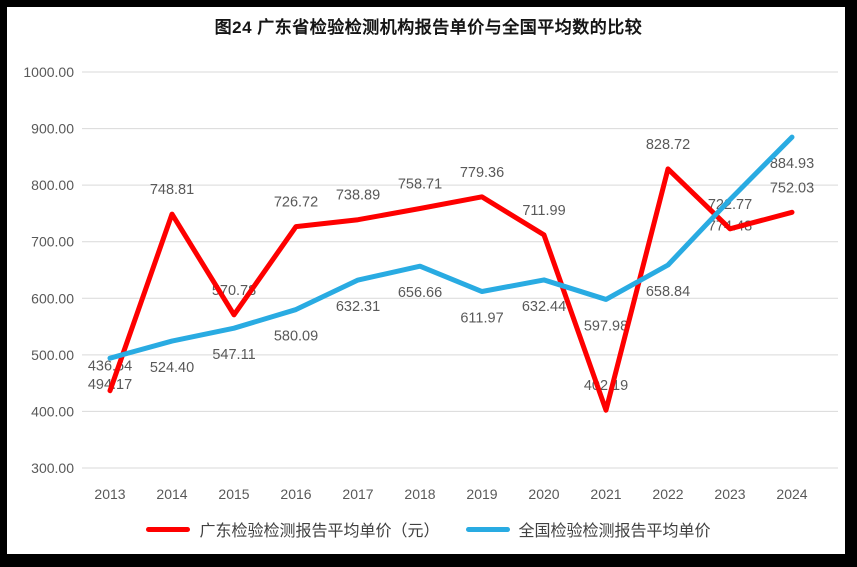 The image size is (857, 567). I want to click on data-point-label: 726.72, so click(296, 203).